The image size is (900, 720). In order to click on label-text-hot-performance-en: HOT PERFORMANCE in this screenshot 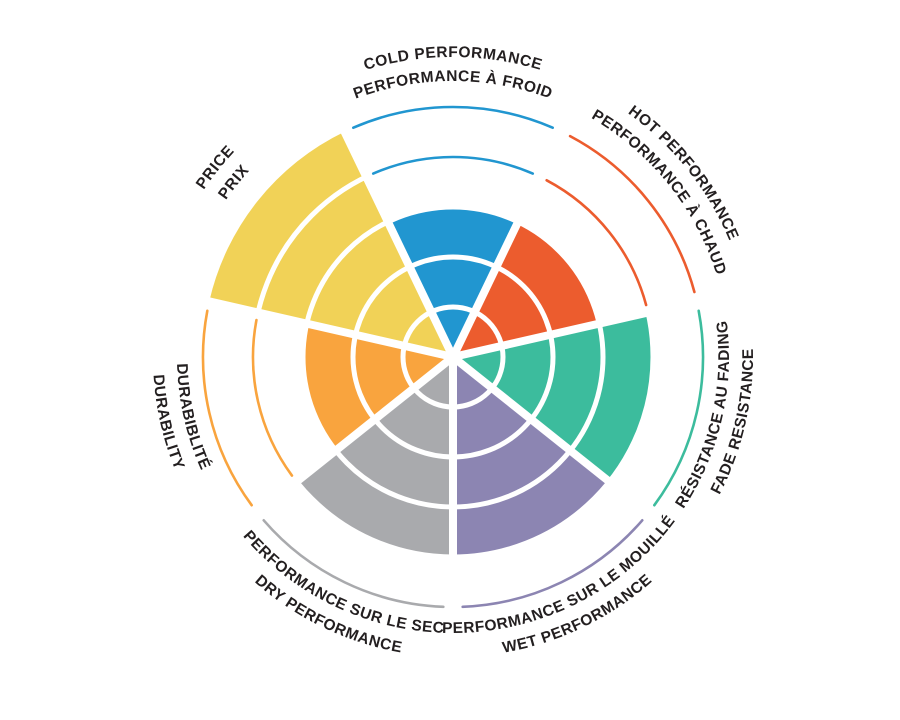, I will do `click(683, 172)`.